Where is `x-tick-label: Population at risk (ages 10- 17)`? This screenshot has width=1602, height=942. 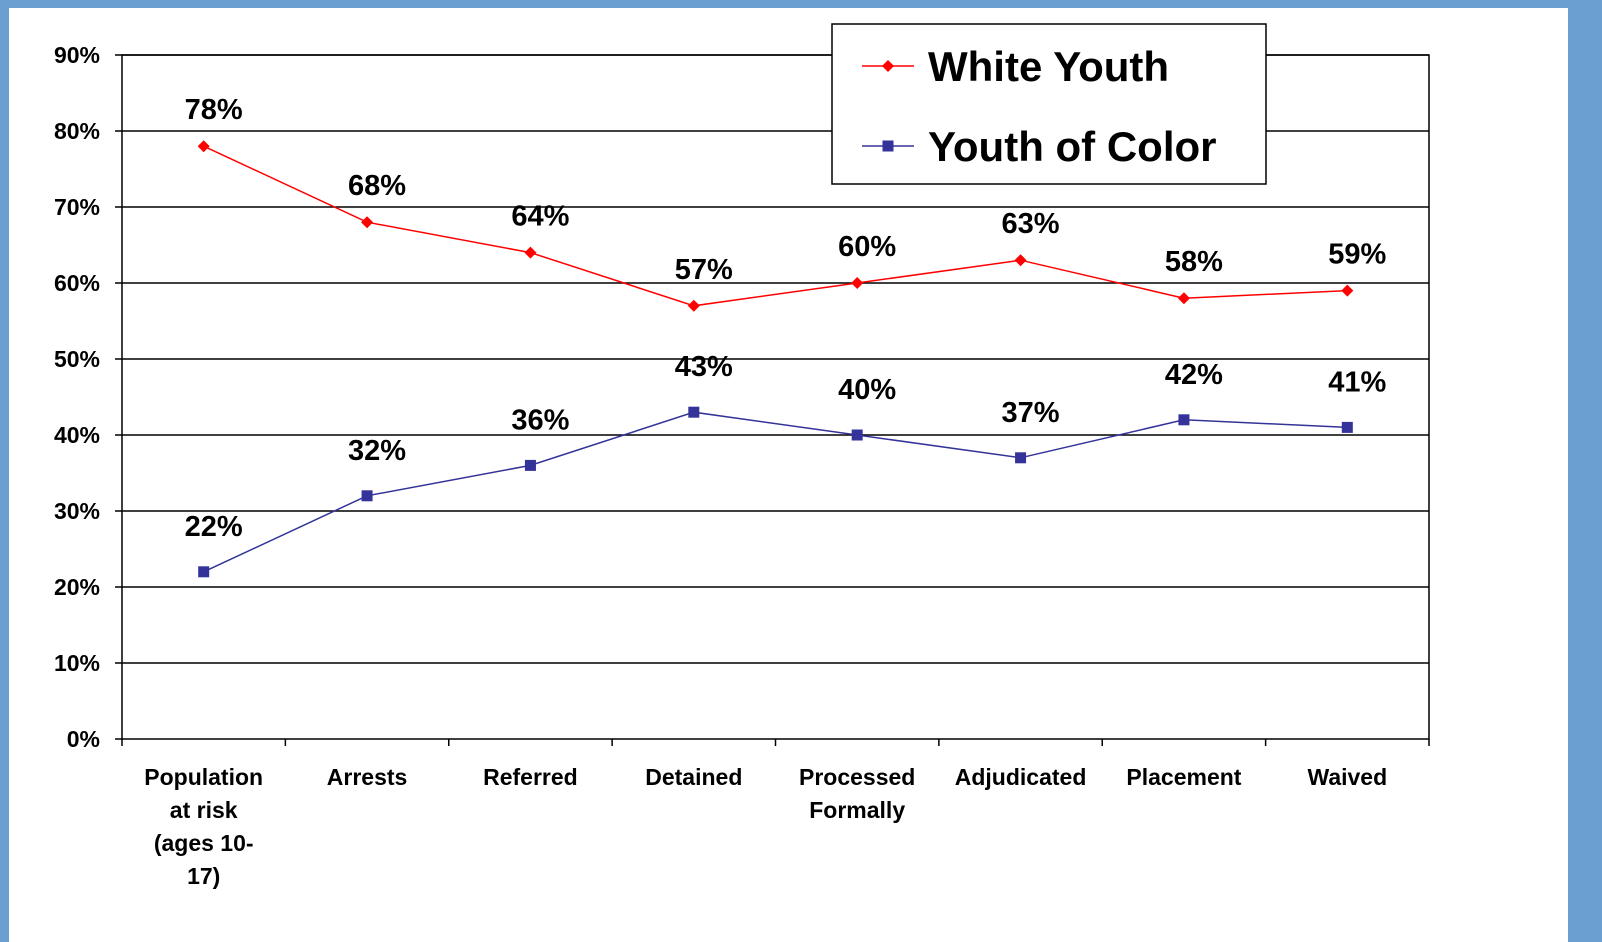
x-tick-label: Population at risk (ages 10- 17) is located at coordinates (203, 826).